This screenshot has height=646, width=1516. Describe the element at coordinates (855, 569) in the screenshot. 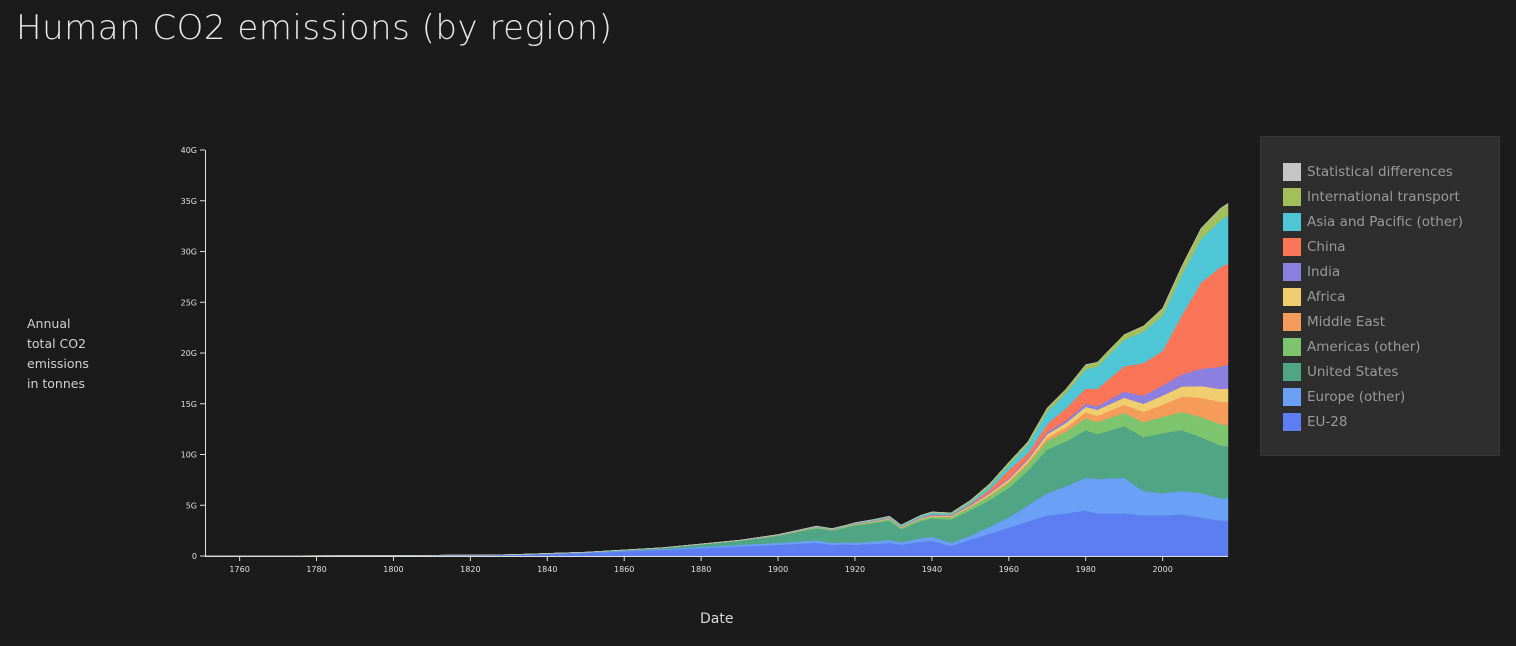

I see `x-tick-label: 1920` at that location.